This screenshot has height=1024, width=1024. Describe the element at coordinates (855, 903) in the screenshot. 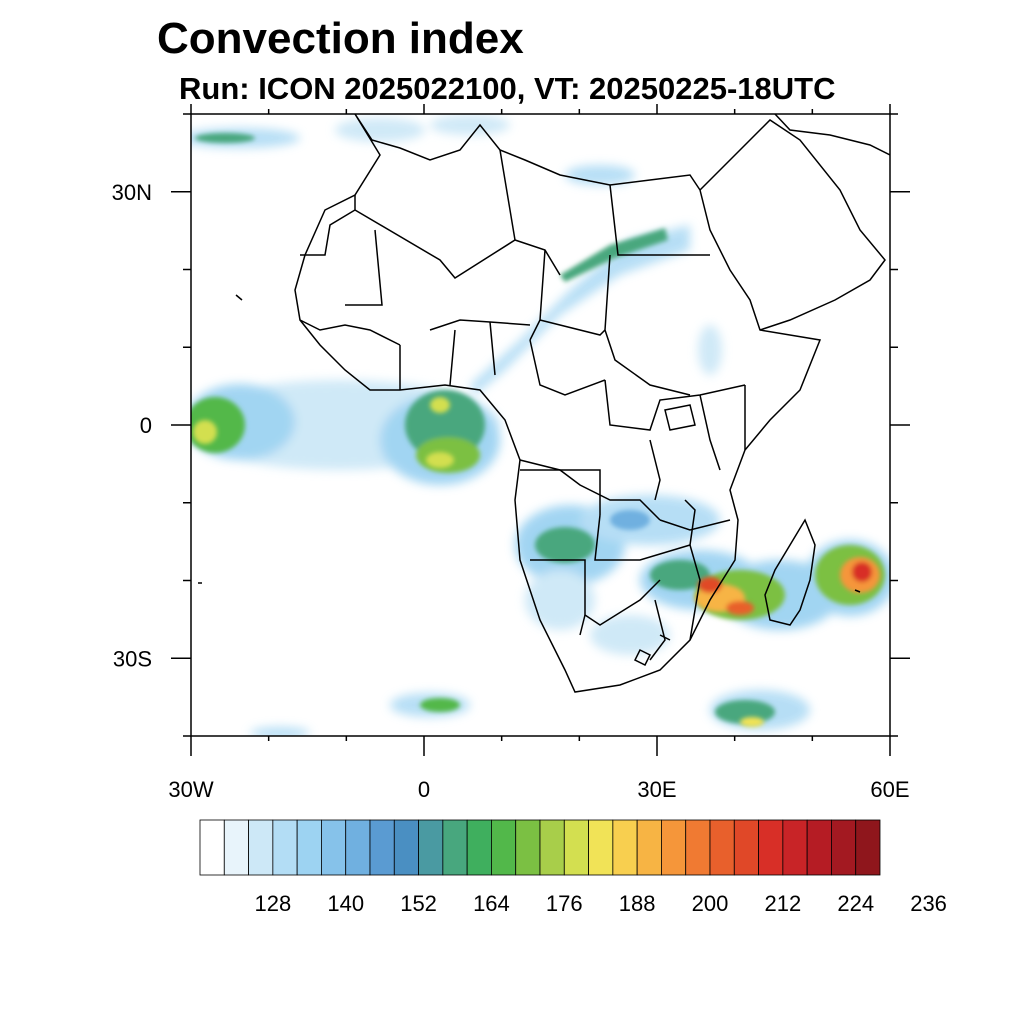

I see `colorbar-label: 224` at that location.